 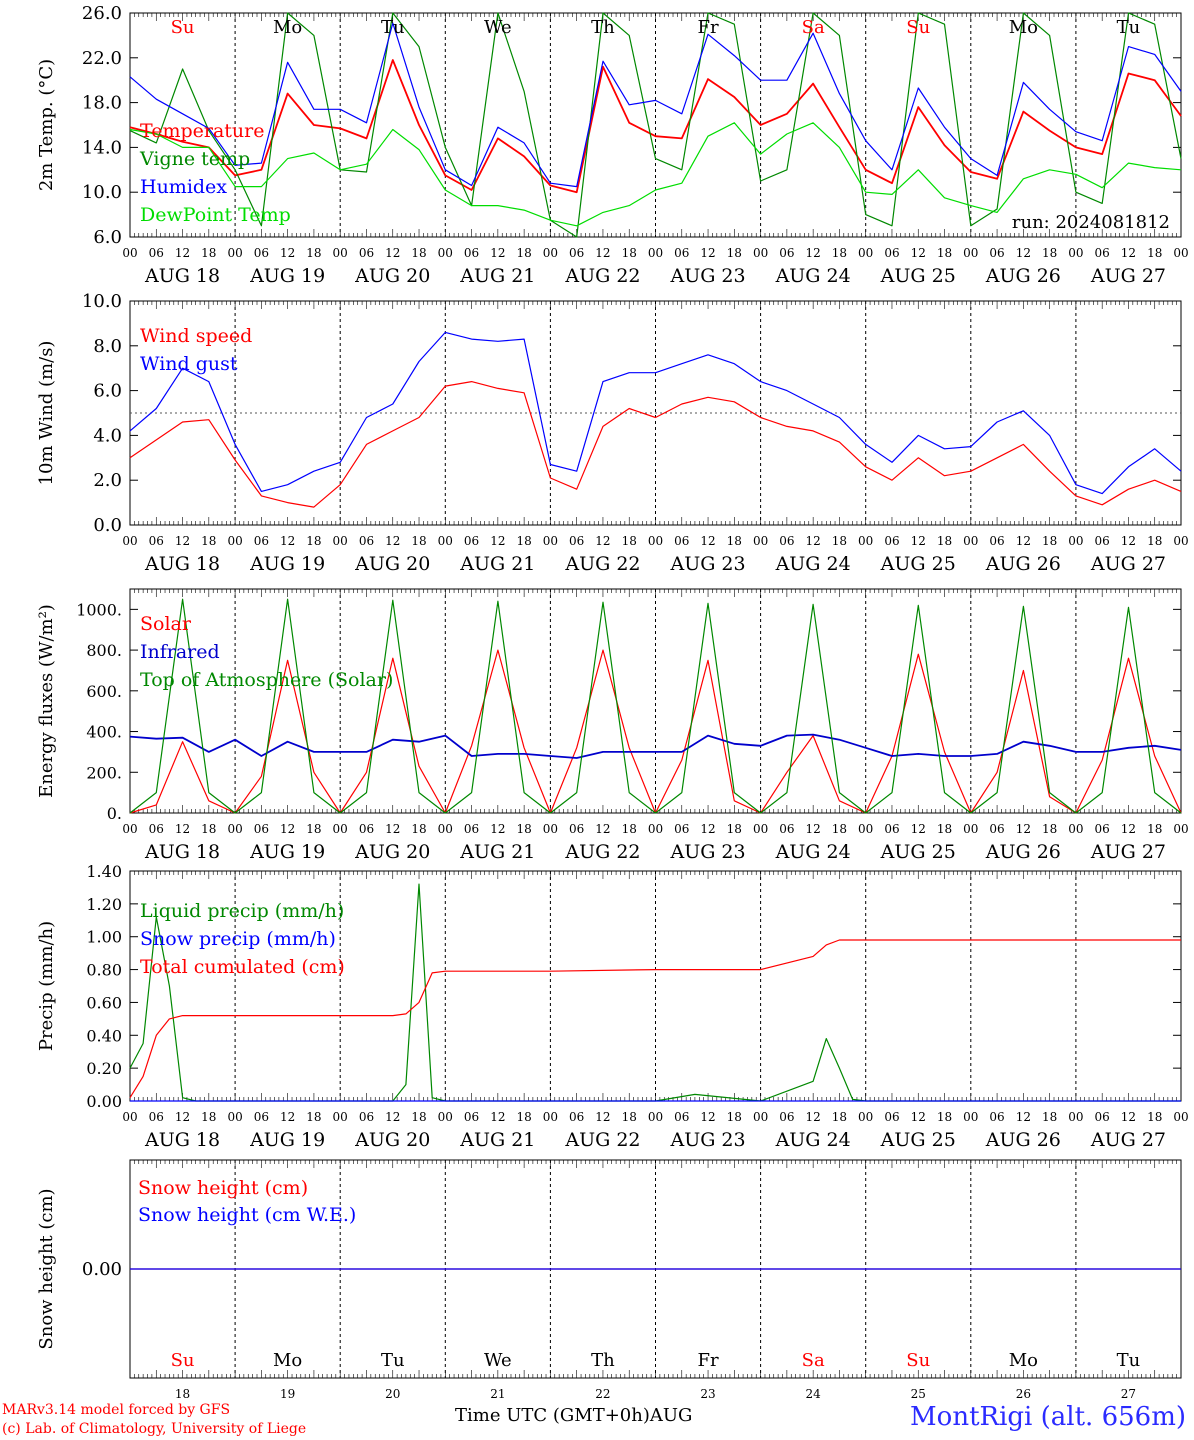 What do you see at coordinates (104, 650) in the screenshot?
I see `y-tick-label: 800.` at bounding box center [104, 650].